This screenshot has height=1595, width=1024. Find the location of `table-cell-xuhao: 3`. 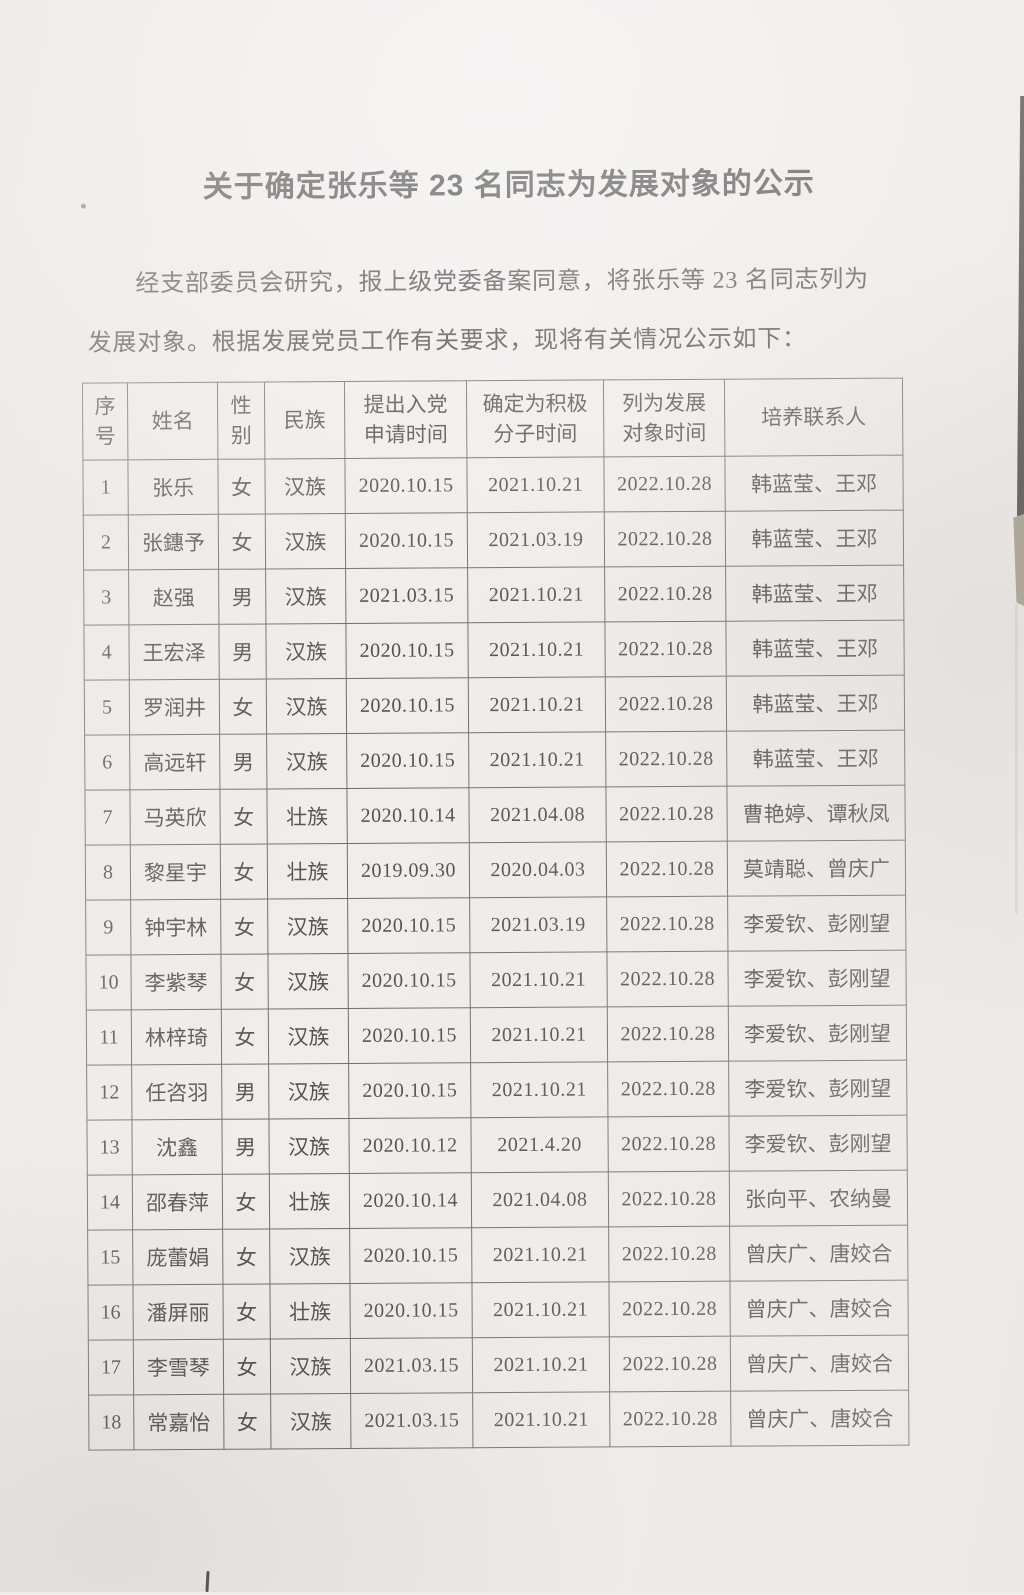

table-cell-xuhao: 3 is located at coordinates (106, 597).